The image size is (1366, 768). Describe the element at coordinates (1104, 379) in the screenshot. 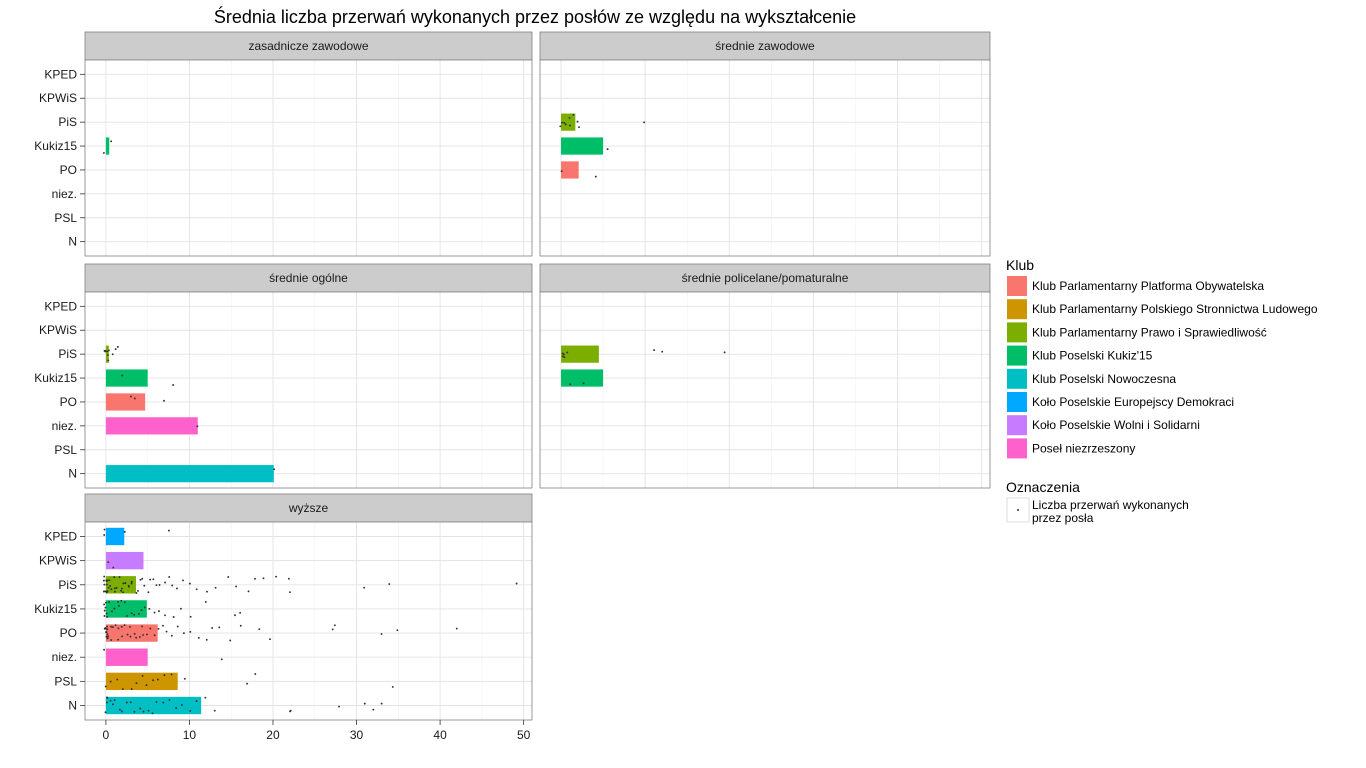

I see `legend-label-n: Klub Poselski Nowoczesna` at that location.